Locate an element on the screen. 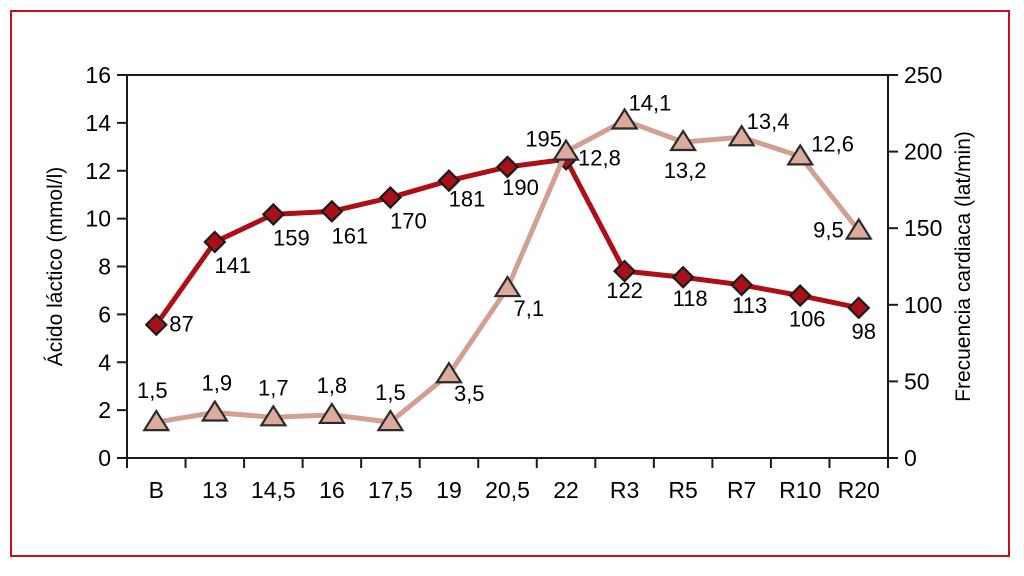 This screenshot has height=576, width=1024. x-axis-category-label: R10 is located at coordinates (800, 490).